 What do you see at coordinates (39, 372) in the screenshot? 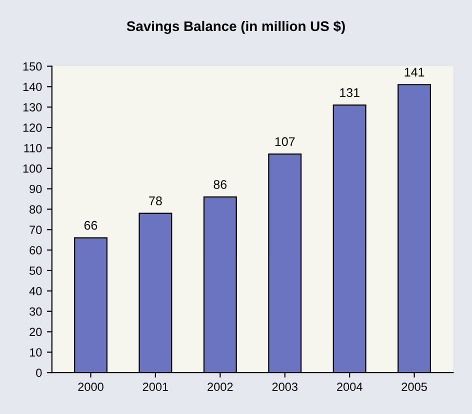
I see `y-tick-label: 0` at bounding box center [39, 372].